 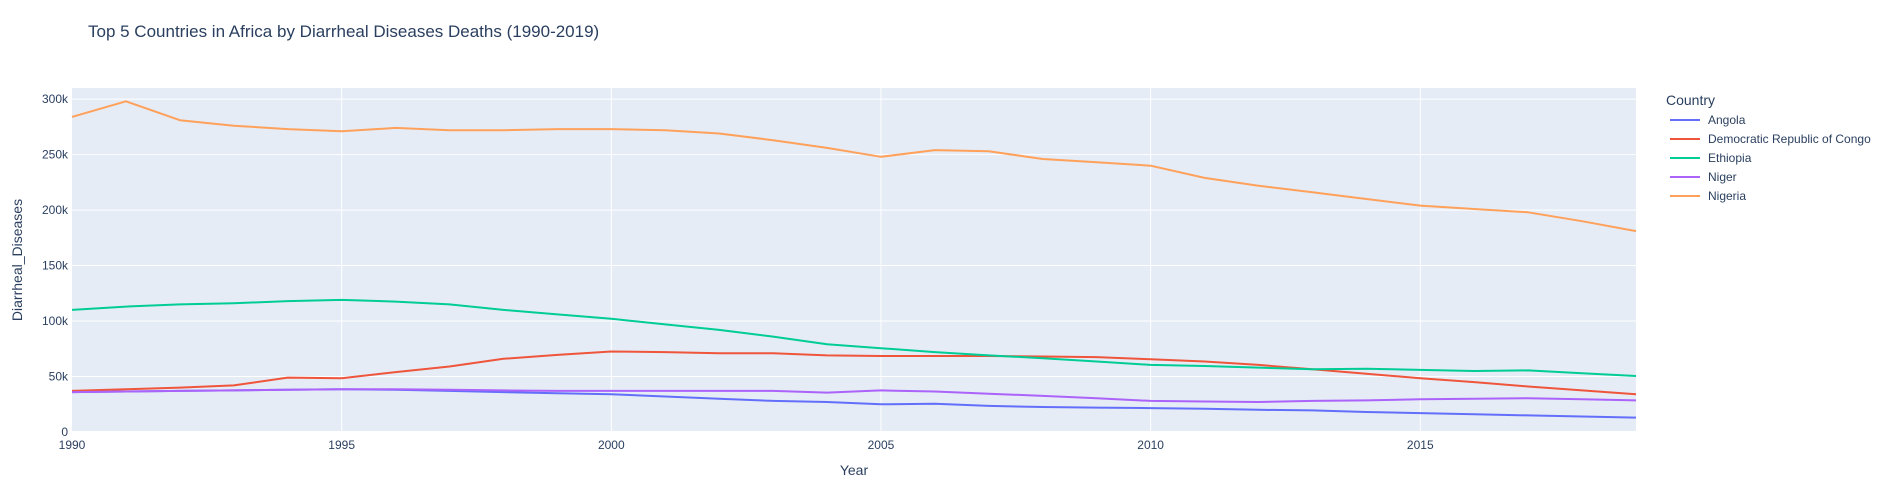 What do you see at coordinates (59, 377) in the screenshot?
I see `y-tick-label: 50k` at bounding box center [59, 377].